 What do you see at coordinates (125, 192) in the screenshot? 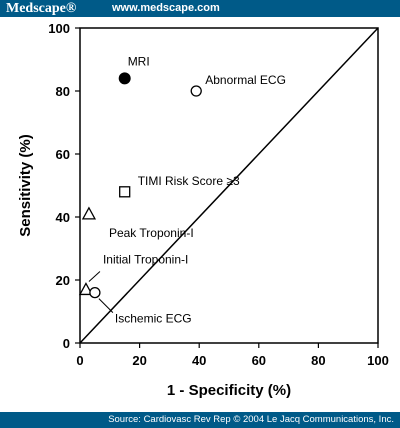
I see `chart-point-2-marker` at bounding box center [125, 192].